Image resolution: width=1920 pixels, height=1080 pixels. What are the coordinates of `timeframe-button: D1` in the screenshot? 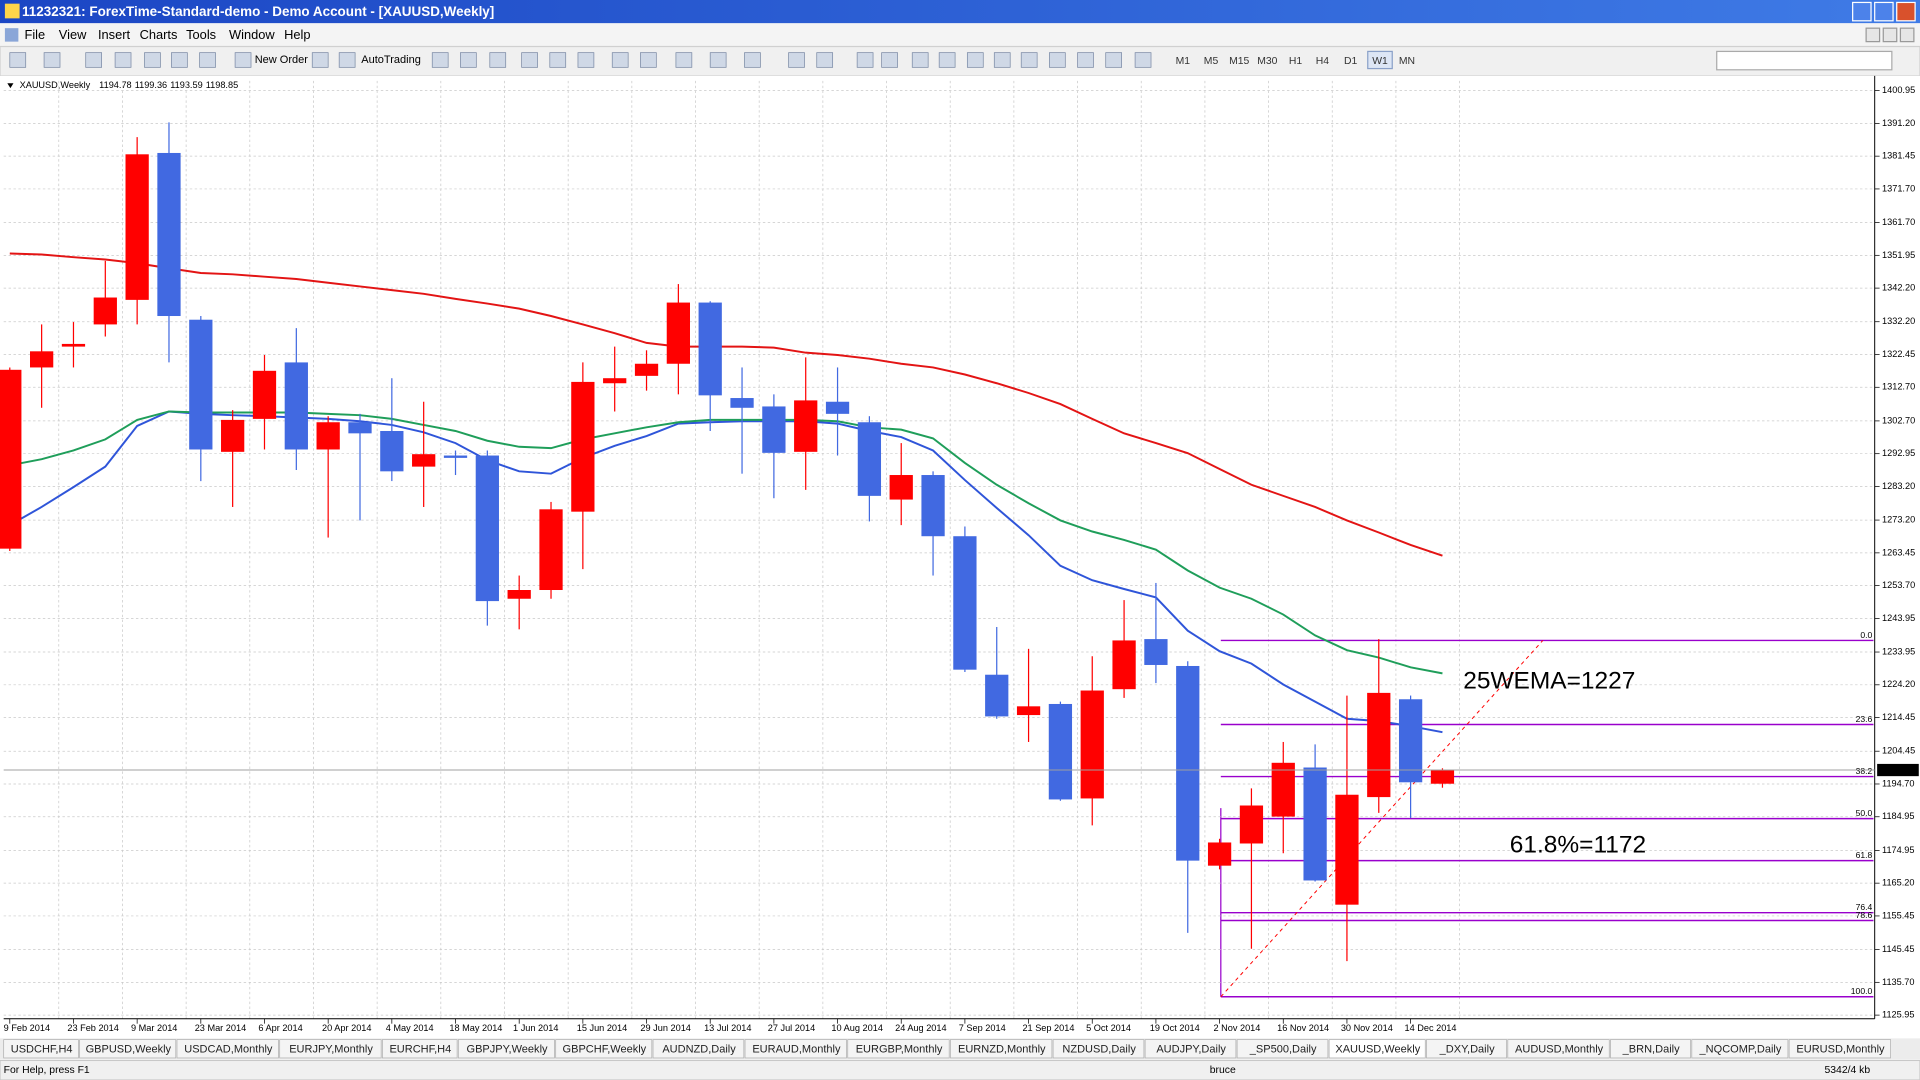 It's located at (1351, 61).